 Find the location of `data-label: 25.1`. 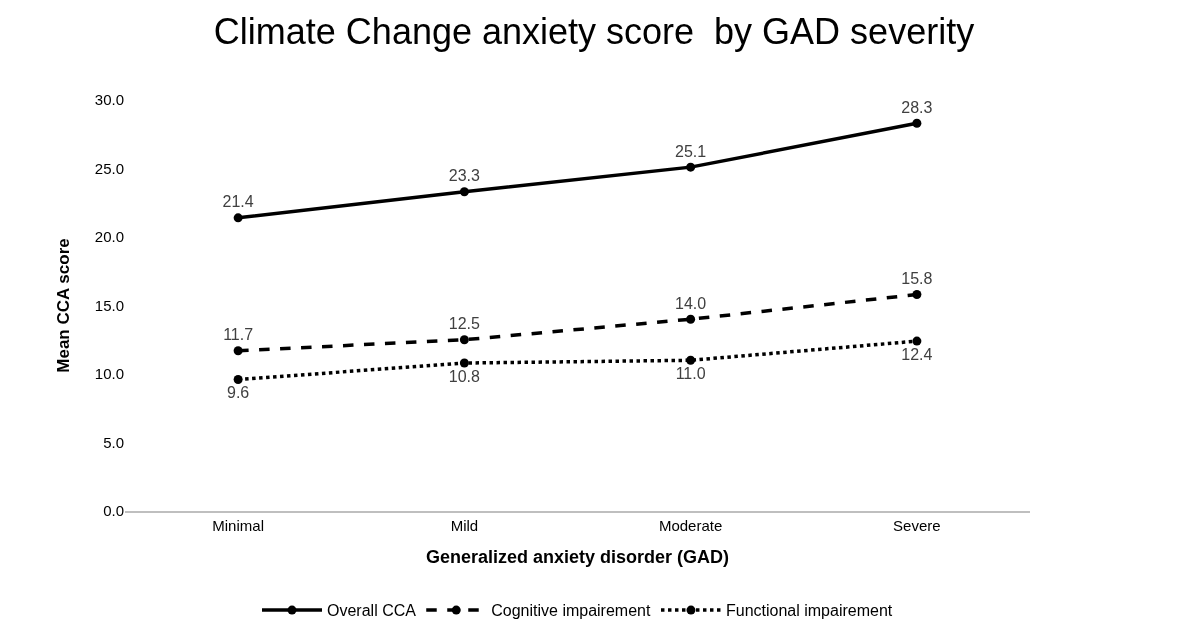

data-label: 25.1 is located at coordinates (691, 151).